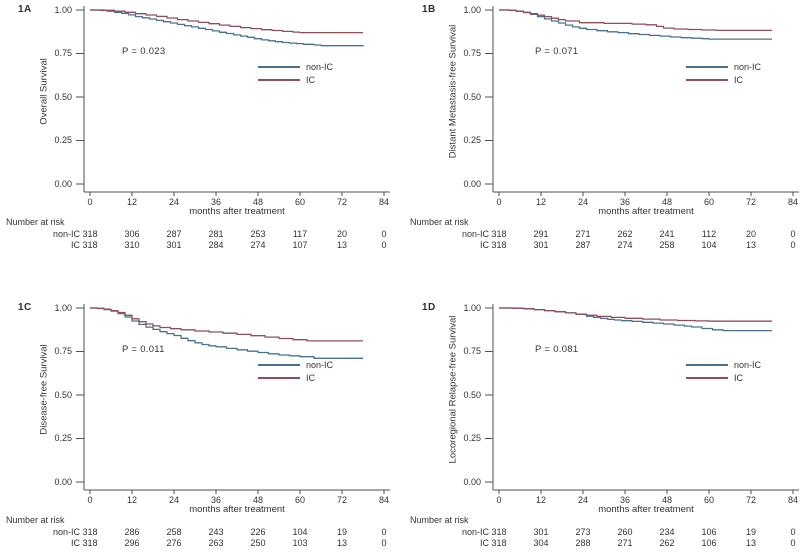 This screenshot has height=556, width=807. What do you see at coordinates (233, 101) in the screenshot?
I see `km-plot-1a` at bounding box center [233, 101].